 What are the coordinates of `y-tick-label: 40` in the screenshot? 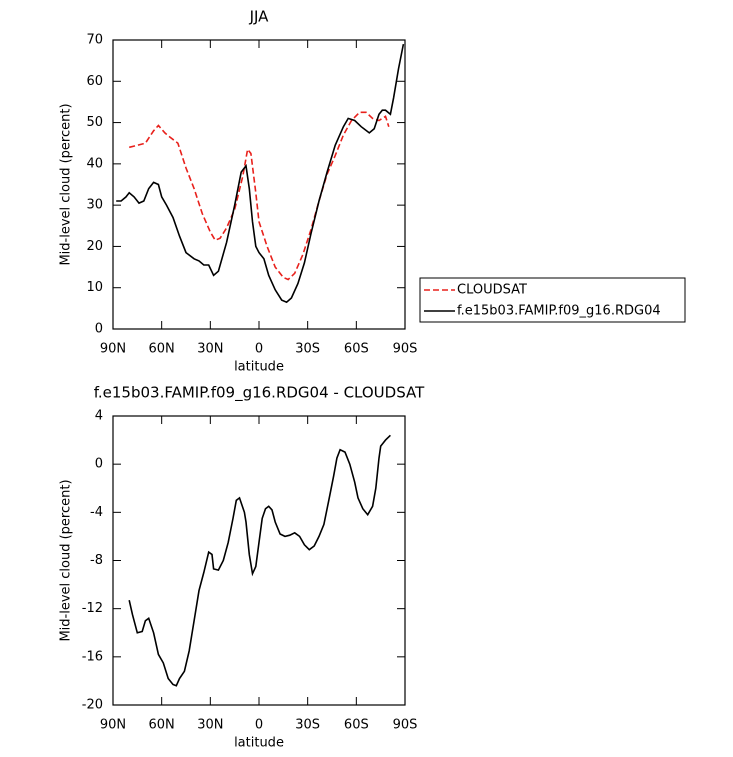 It's located at (94, 163).